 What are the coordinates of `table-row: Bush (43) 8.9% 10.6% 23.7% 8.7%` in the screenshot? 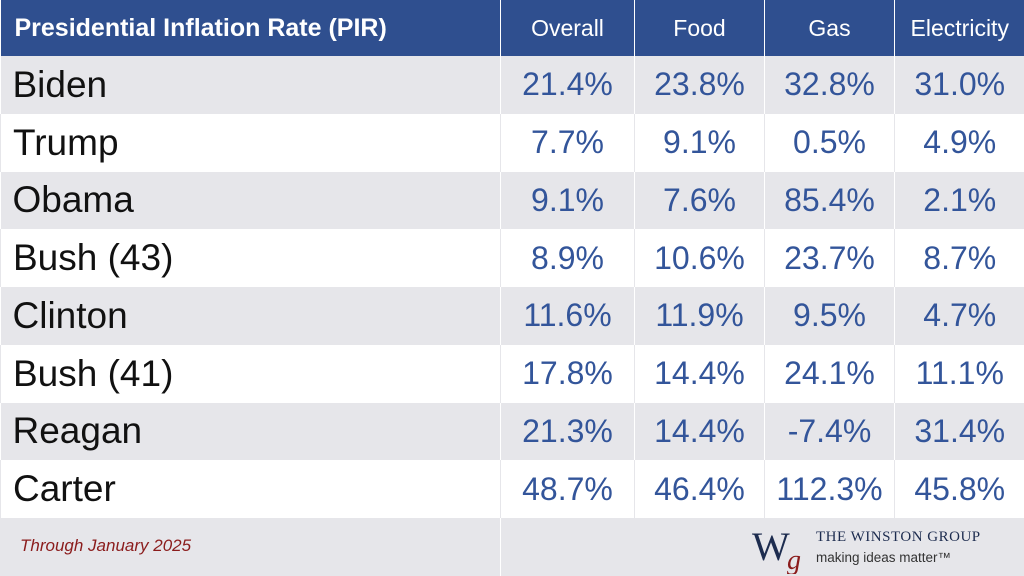 It's located at (512, 258).